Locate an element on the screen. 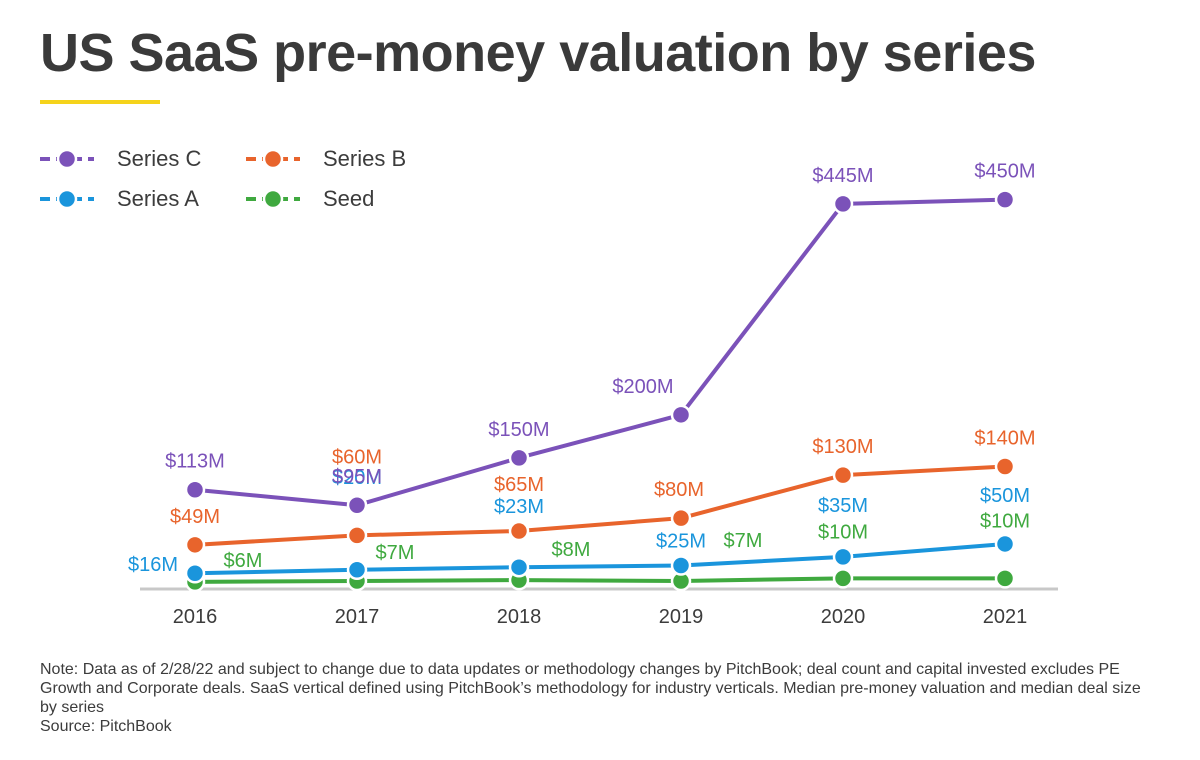  data-label-series-c-2020: $445M is located at coordinates (842, 176).